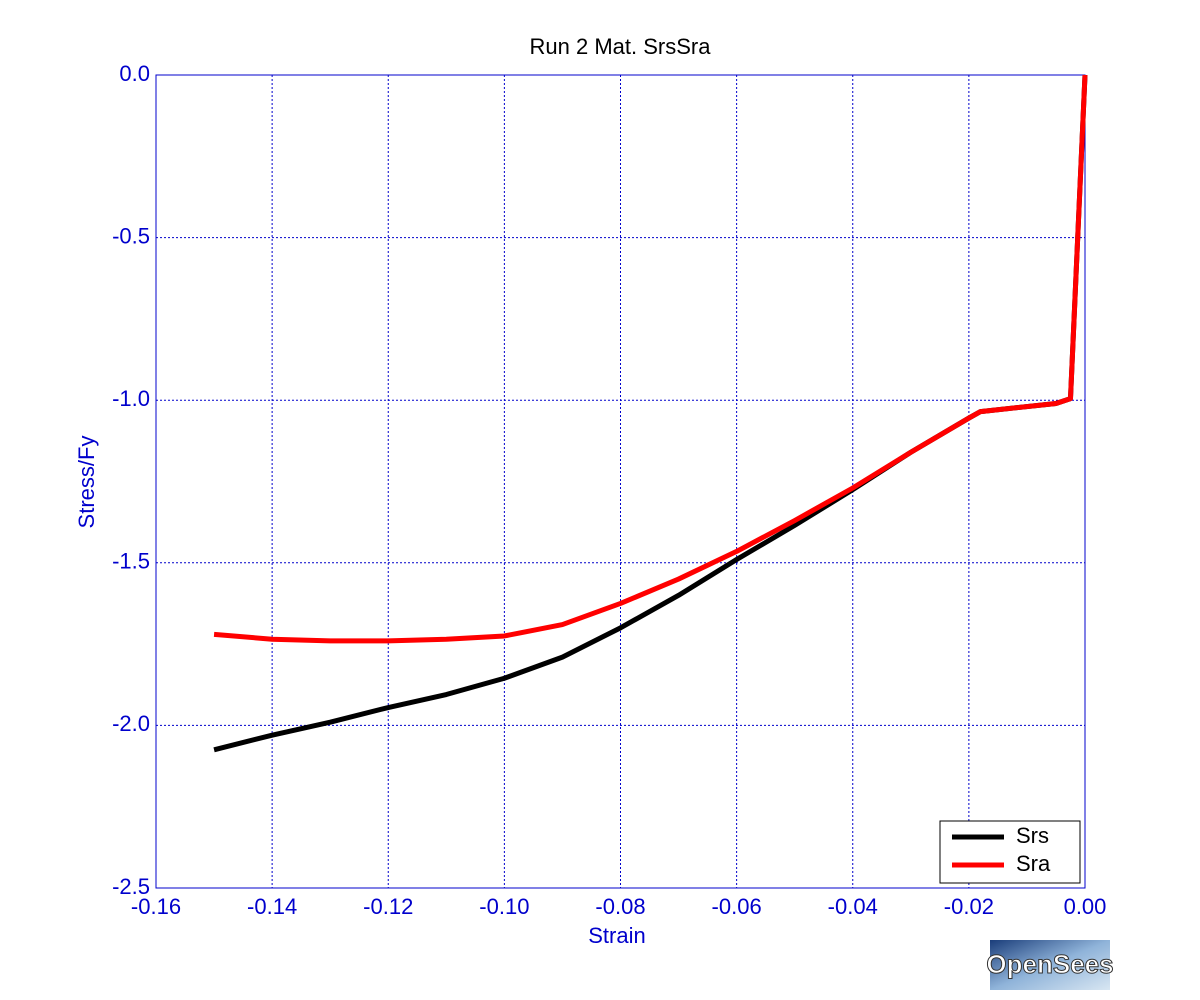  I want to click on x-tick-label: -0.12, so click(388, 906).